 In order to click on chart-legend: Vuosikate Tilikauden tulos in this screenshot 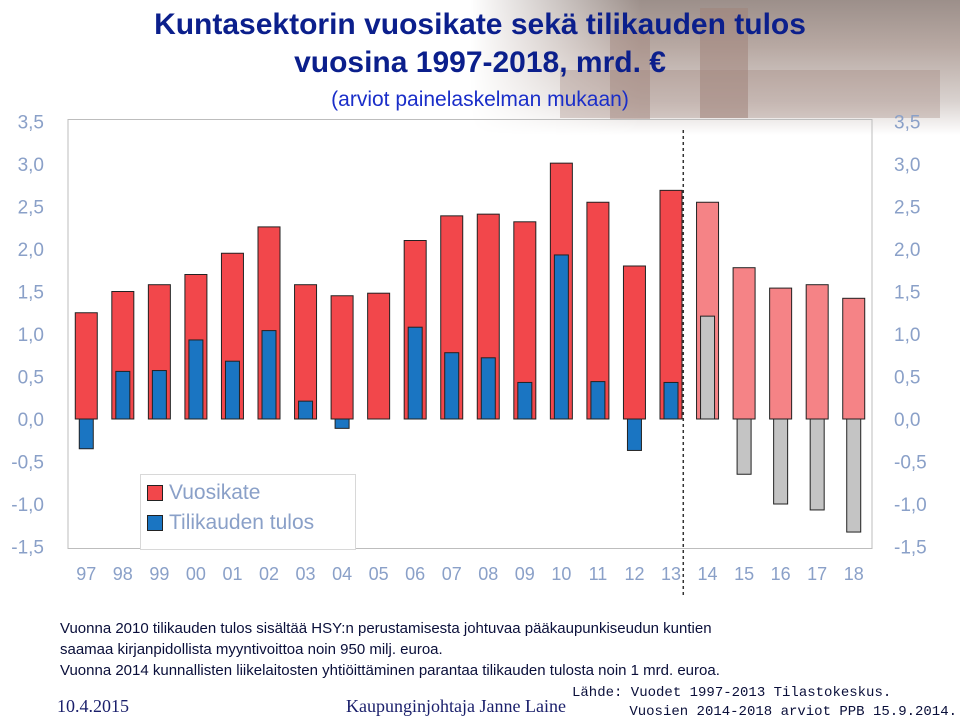, I will do `click(248, 512)`.